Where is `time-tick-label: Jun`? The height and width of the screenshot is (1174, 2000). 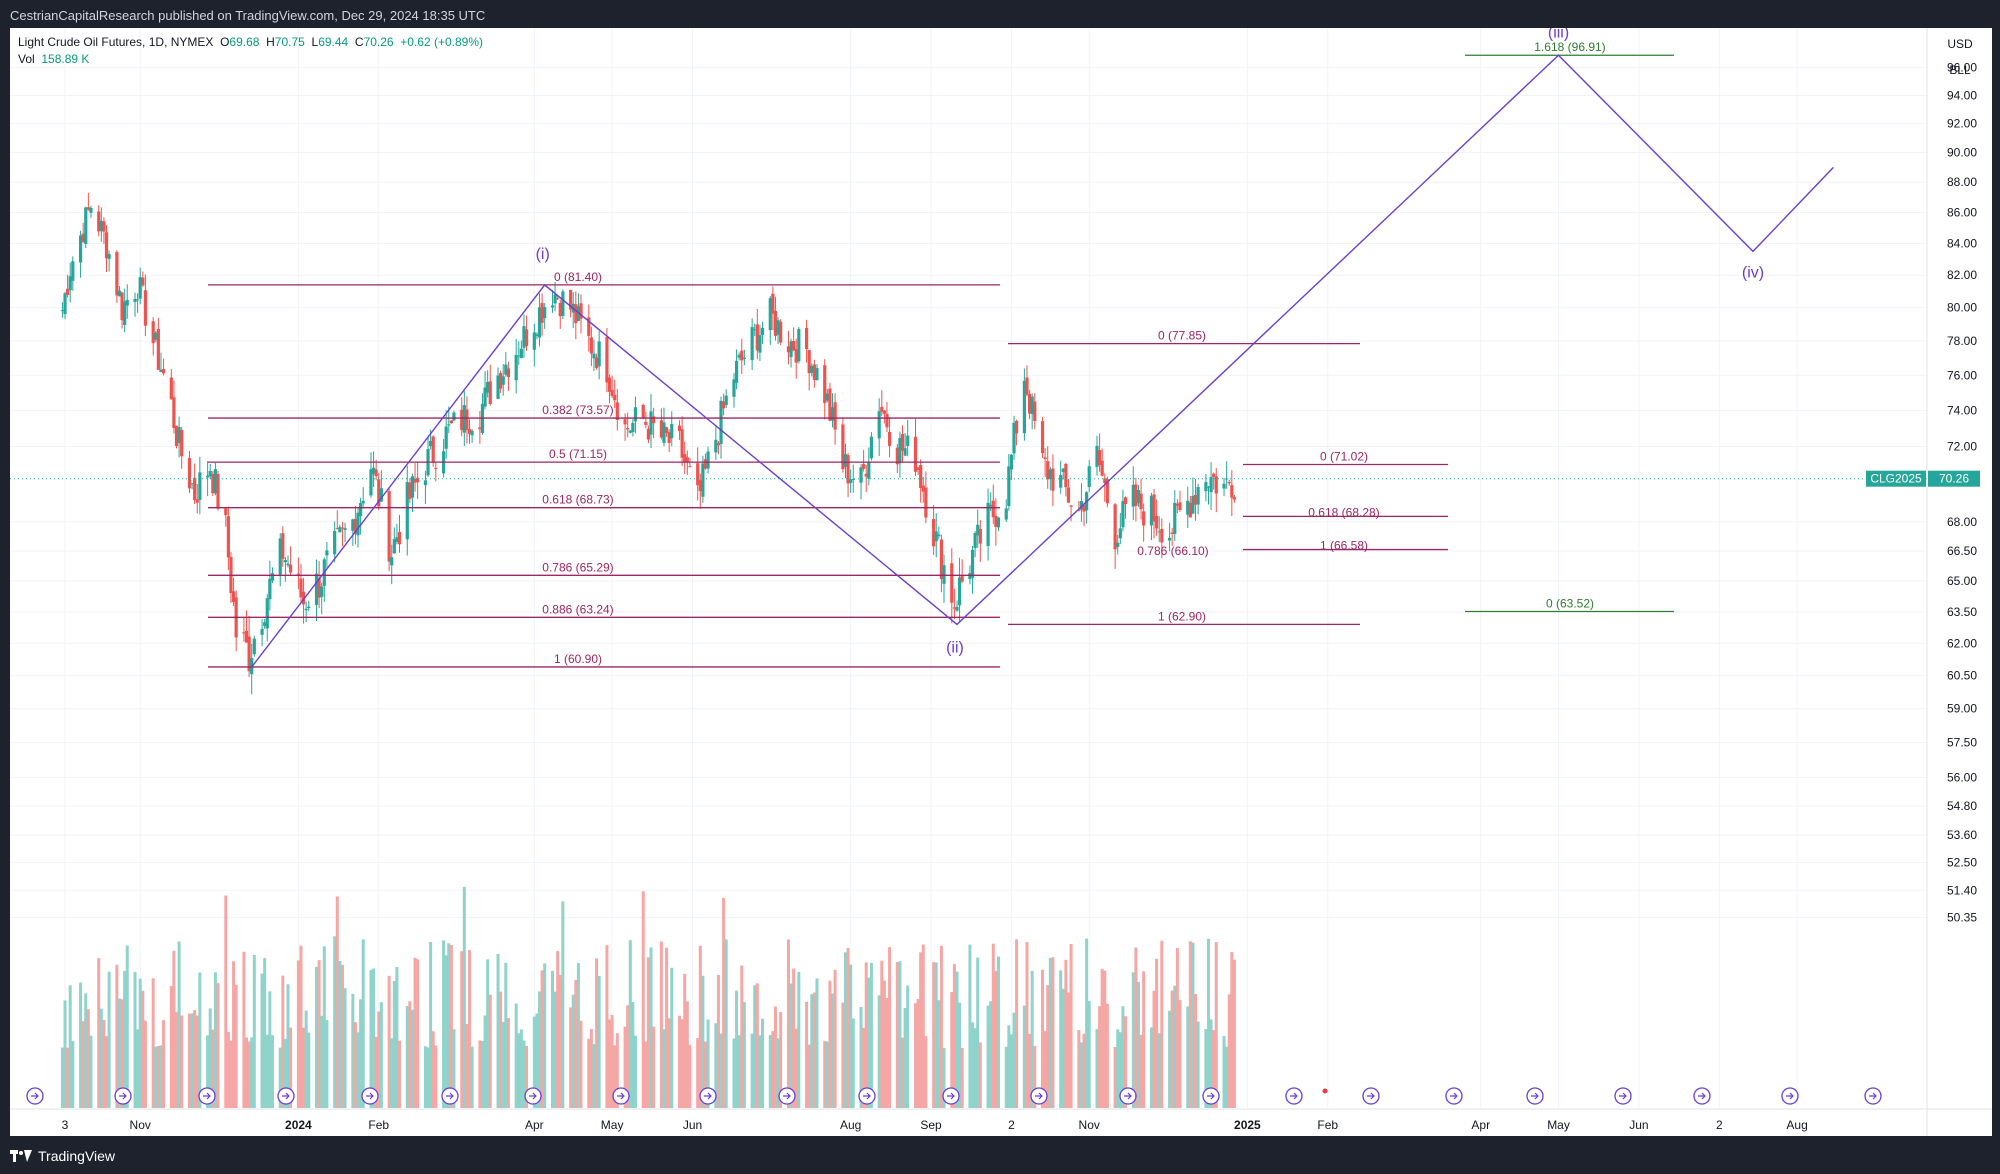
time-tick-label: Jun is located at coordinates (692, 1125).